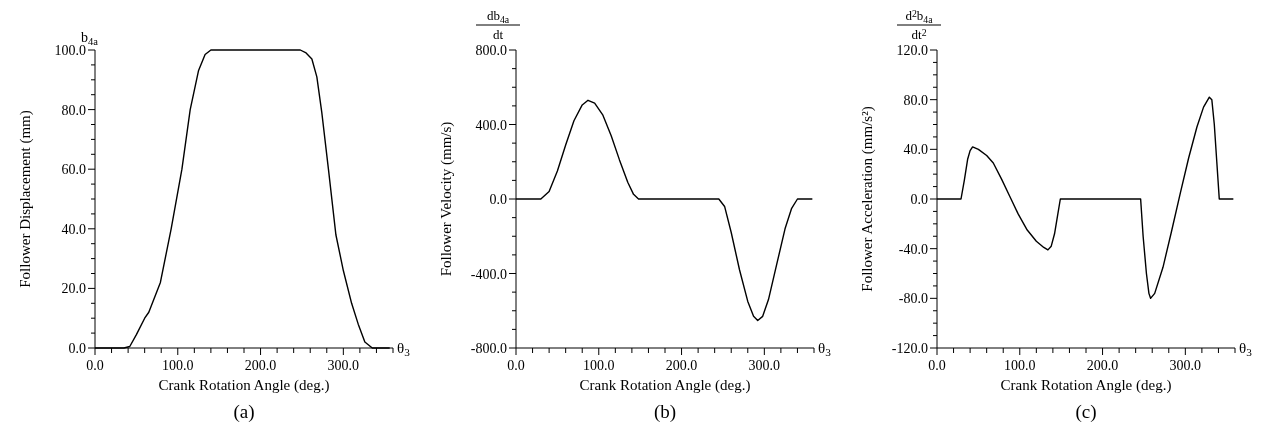  I want to click on y-tick-label: 120.0, so click(912, 50).